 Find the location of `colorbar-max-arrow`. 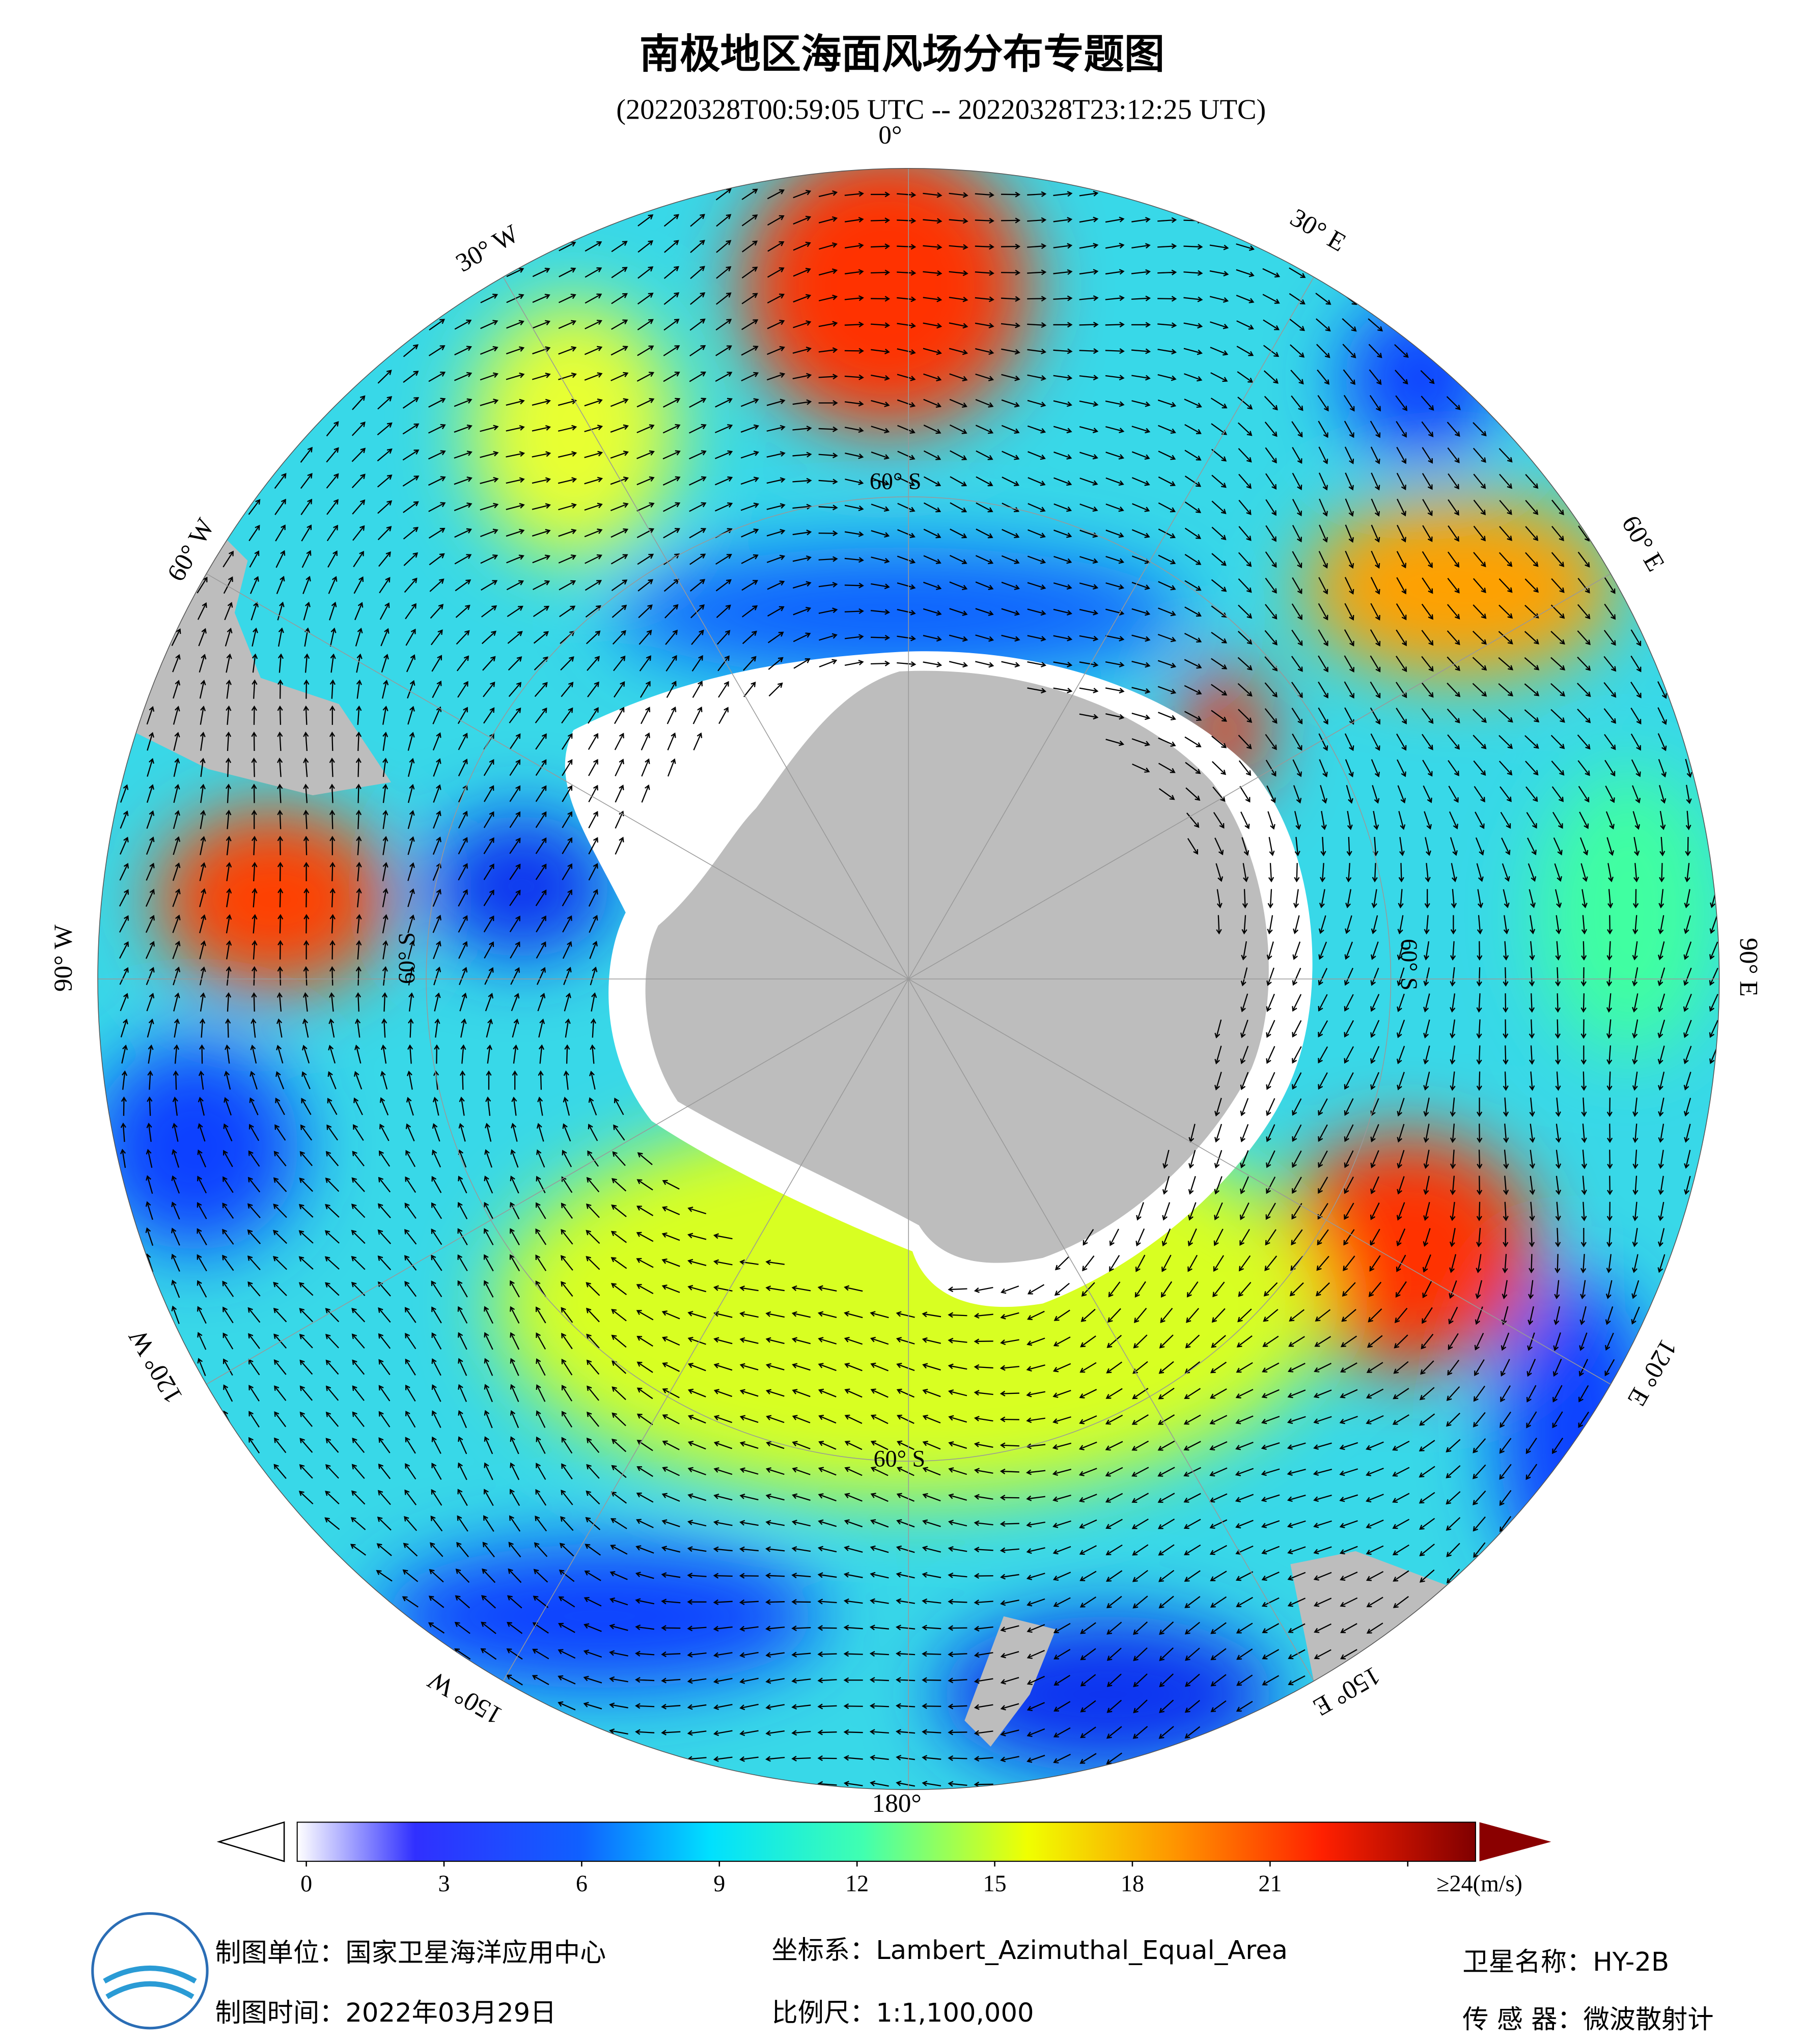

colorbar-max-arrow is located at coordinates (1515, 1842).